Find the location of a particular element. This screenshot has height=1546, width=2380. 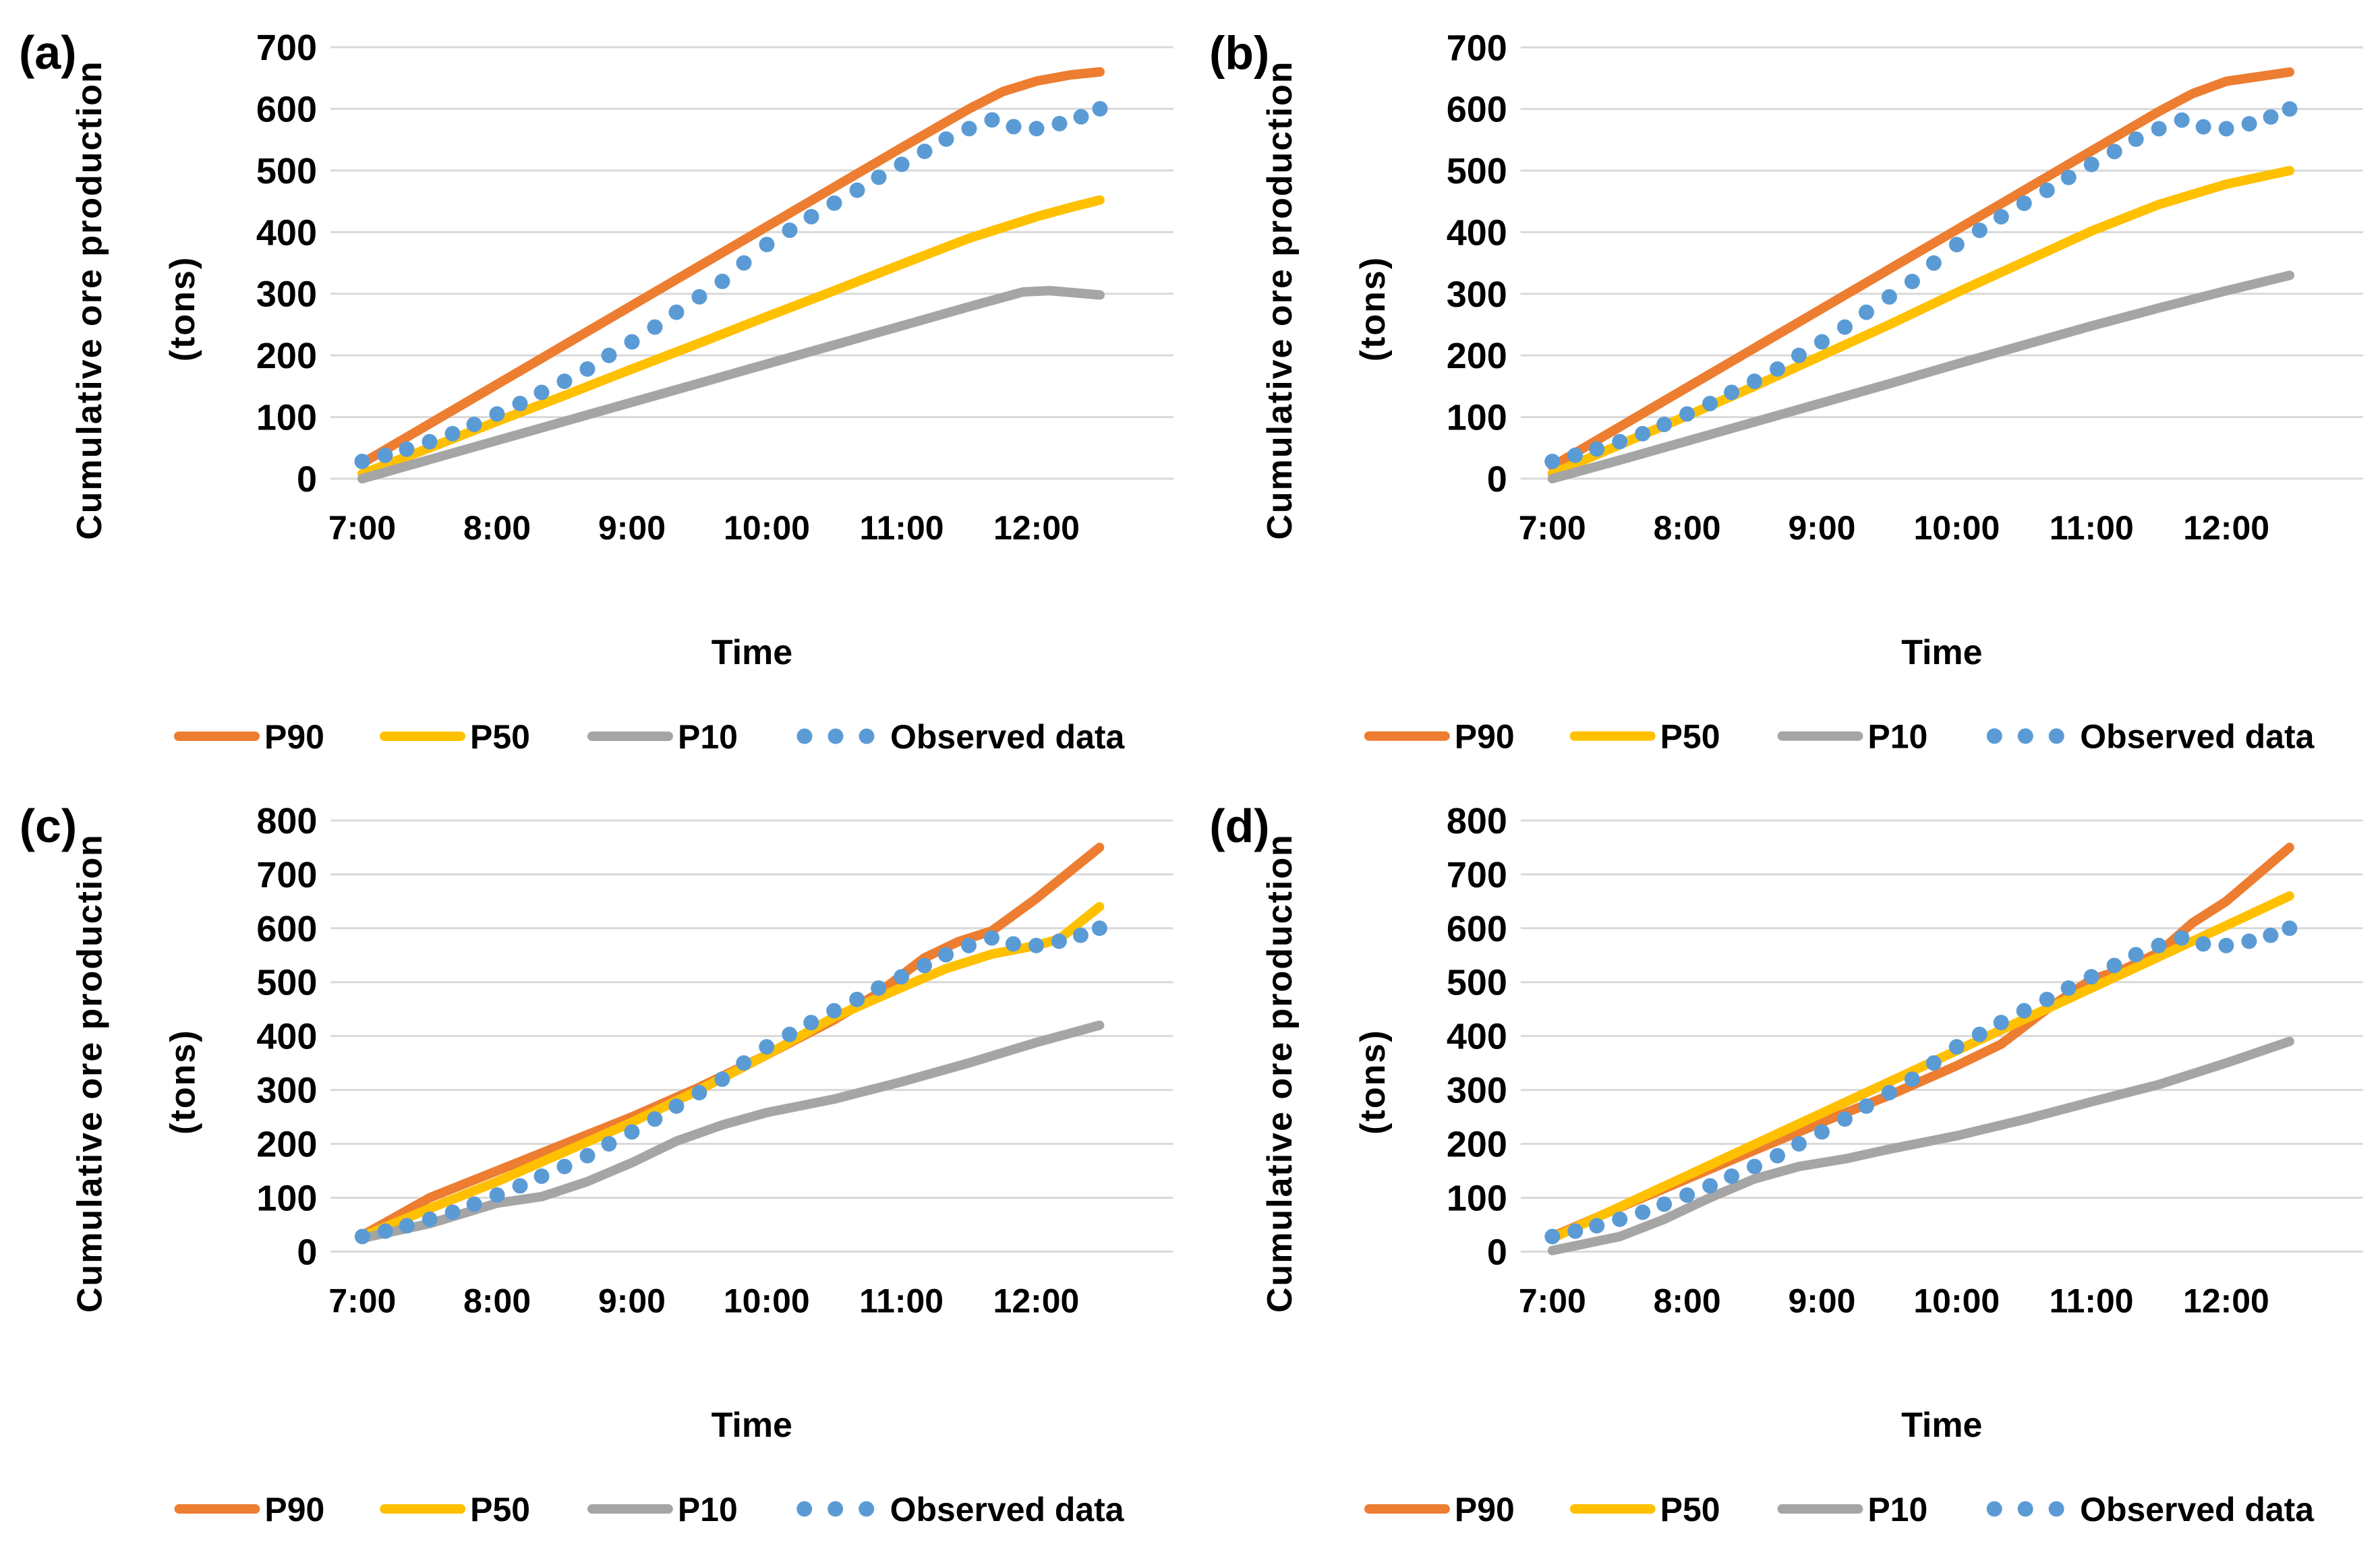

legend-label-observed: Observed data is located at coordinates (2197, 737).